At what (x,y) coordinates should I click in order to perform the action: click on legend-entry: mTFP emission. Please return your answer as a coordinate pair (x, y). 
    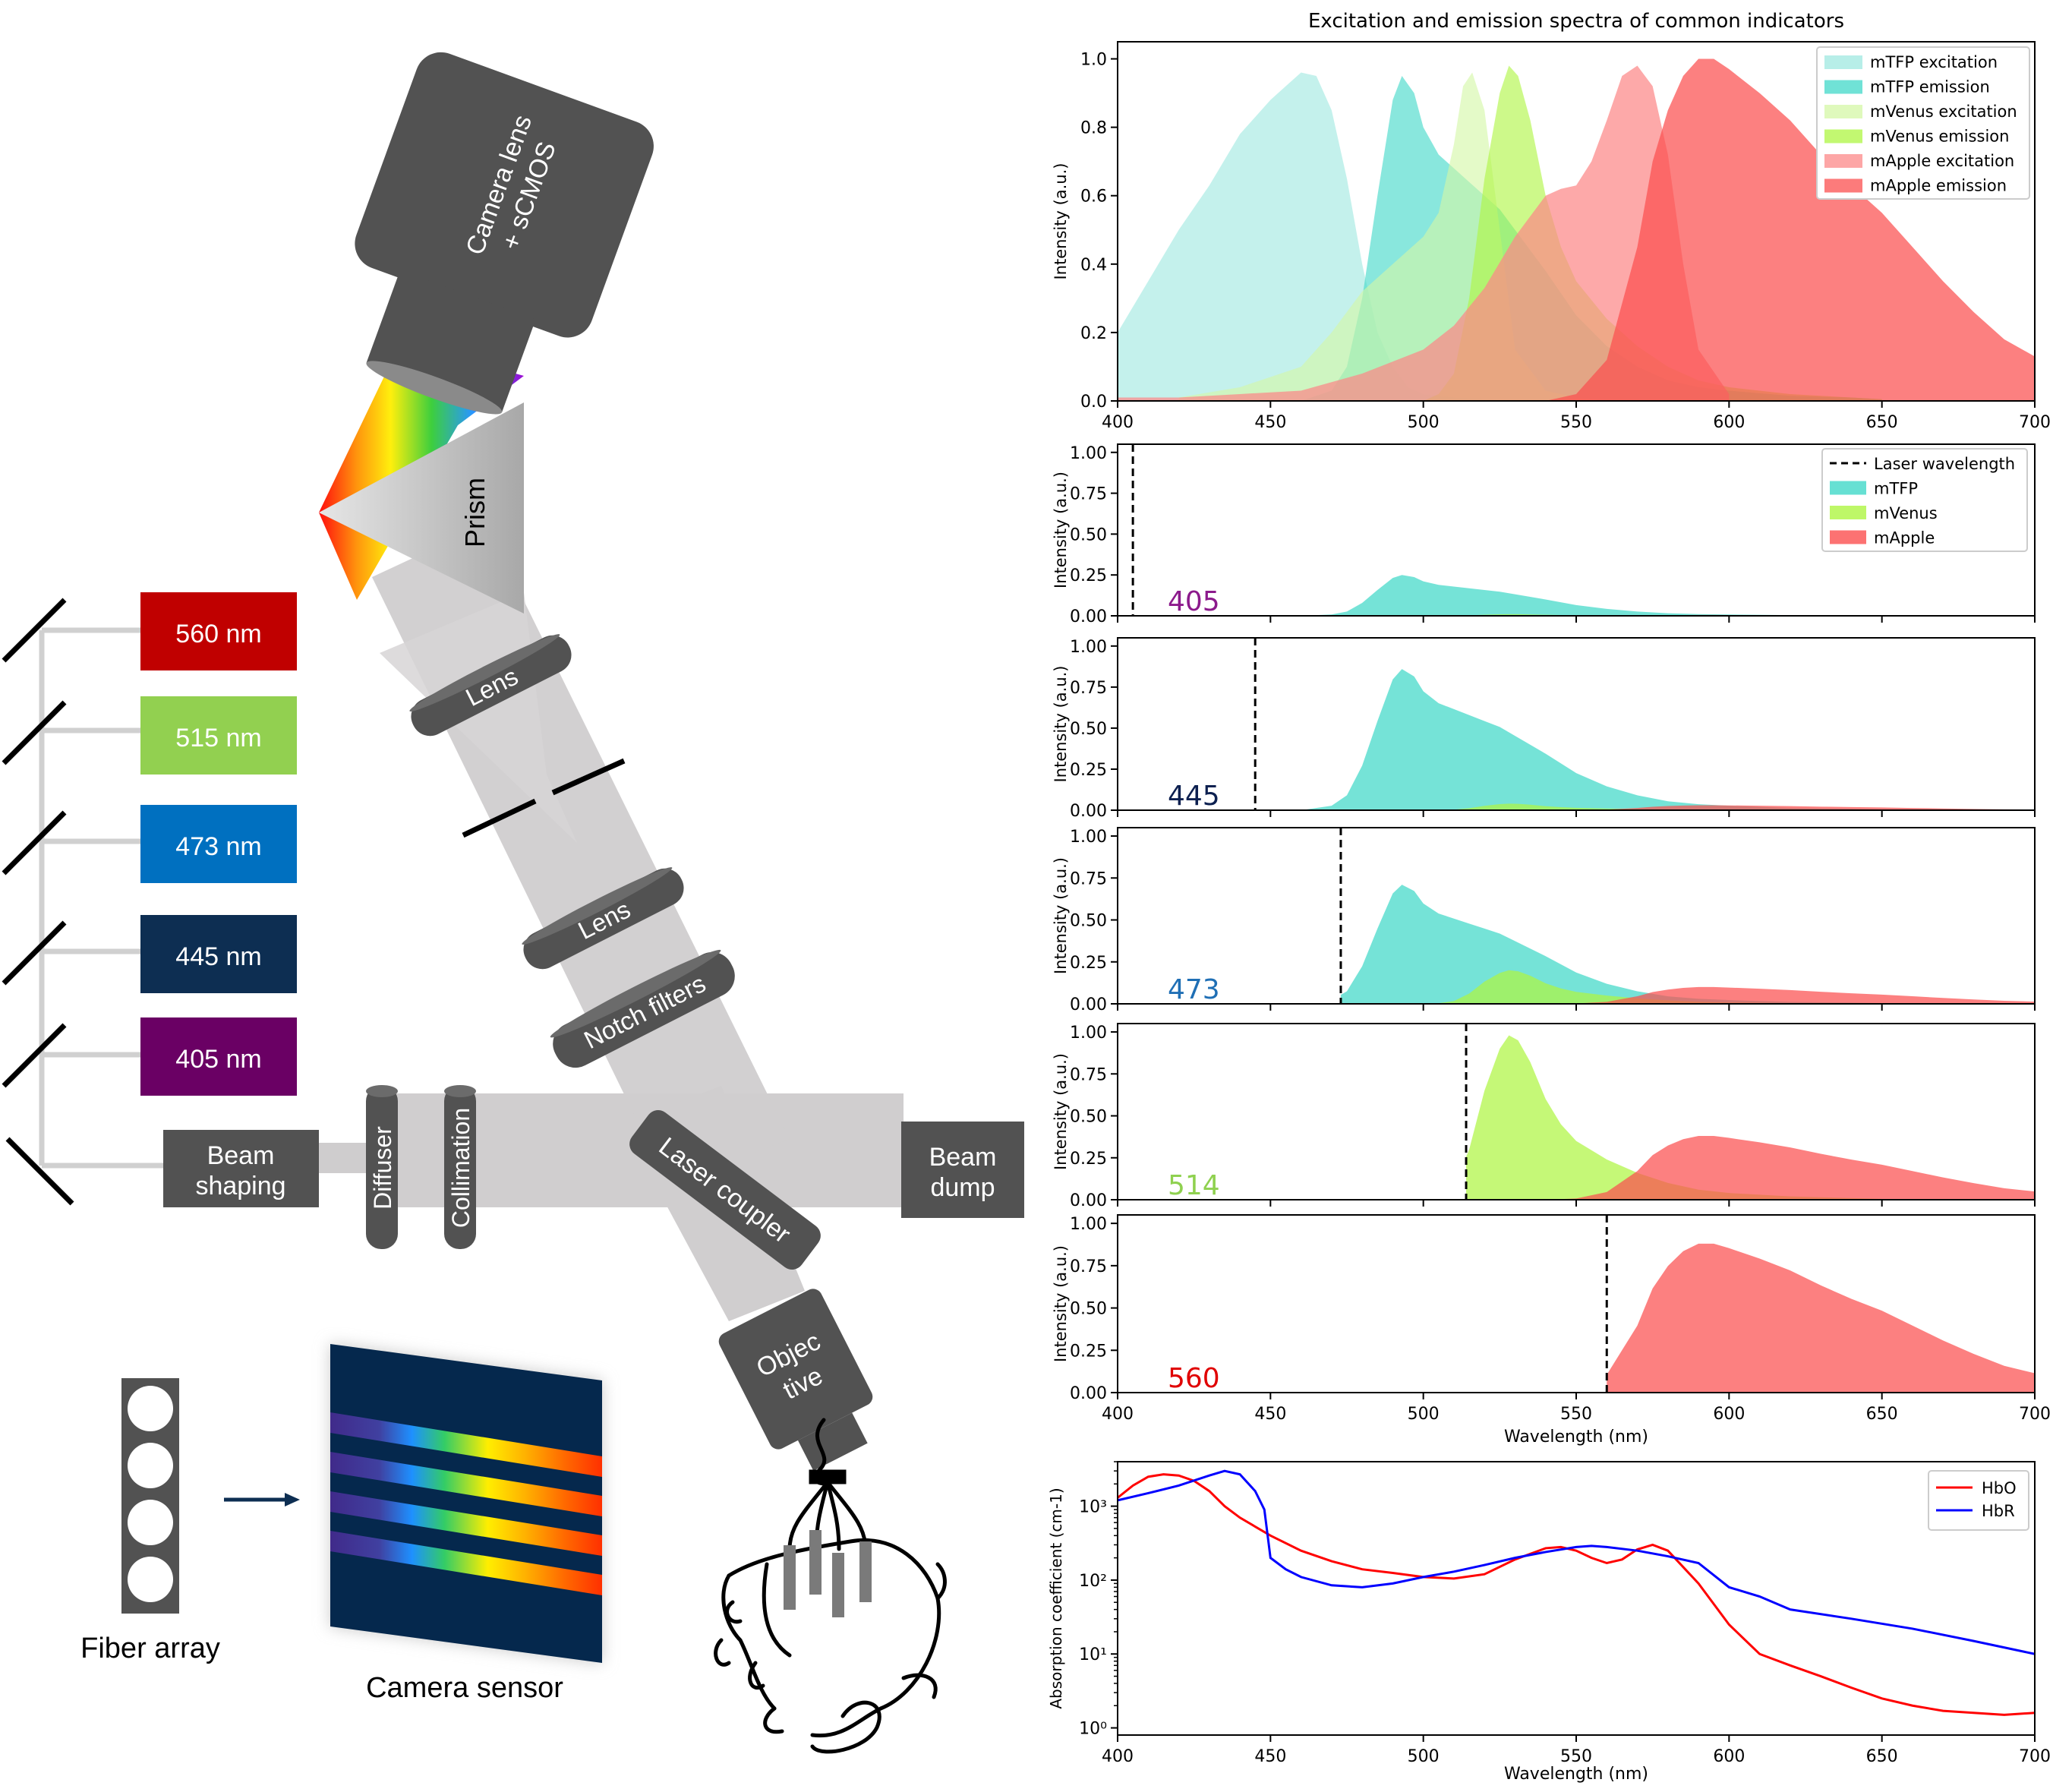
    Looking at the image, I should click on (1930, 87).